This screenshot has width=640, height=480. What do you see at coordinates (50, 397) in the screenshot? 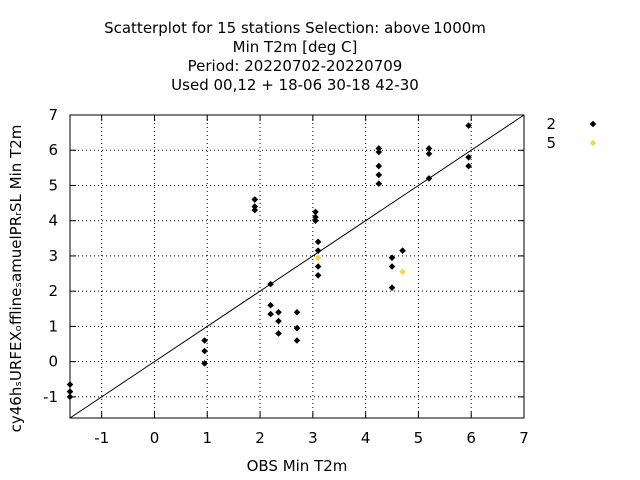
I see `y-tick-label: -1` at bounding box center [50, 397].